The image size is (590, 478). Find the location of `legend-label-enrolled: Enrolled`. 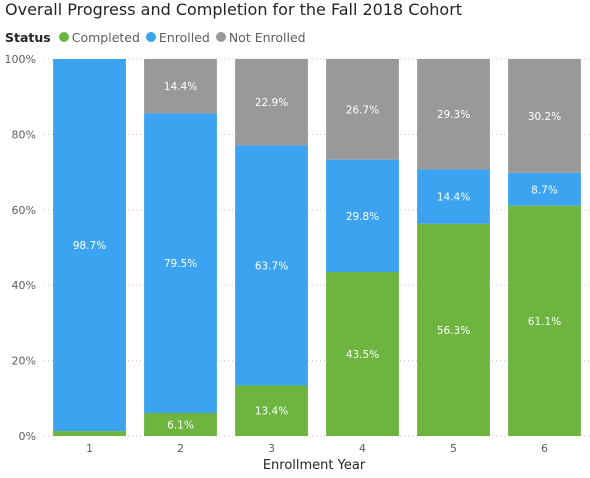

legend-label-enrolled: Enrolled is located at coordinates (184, 37).